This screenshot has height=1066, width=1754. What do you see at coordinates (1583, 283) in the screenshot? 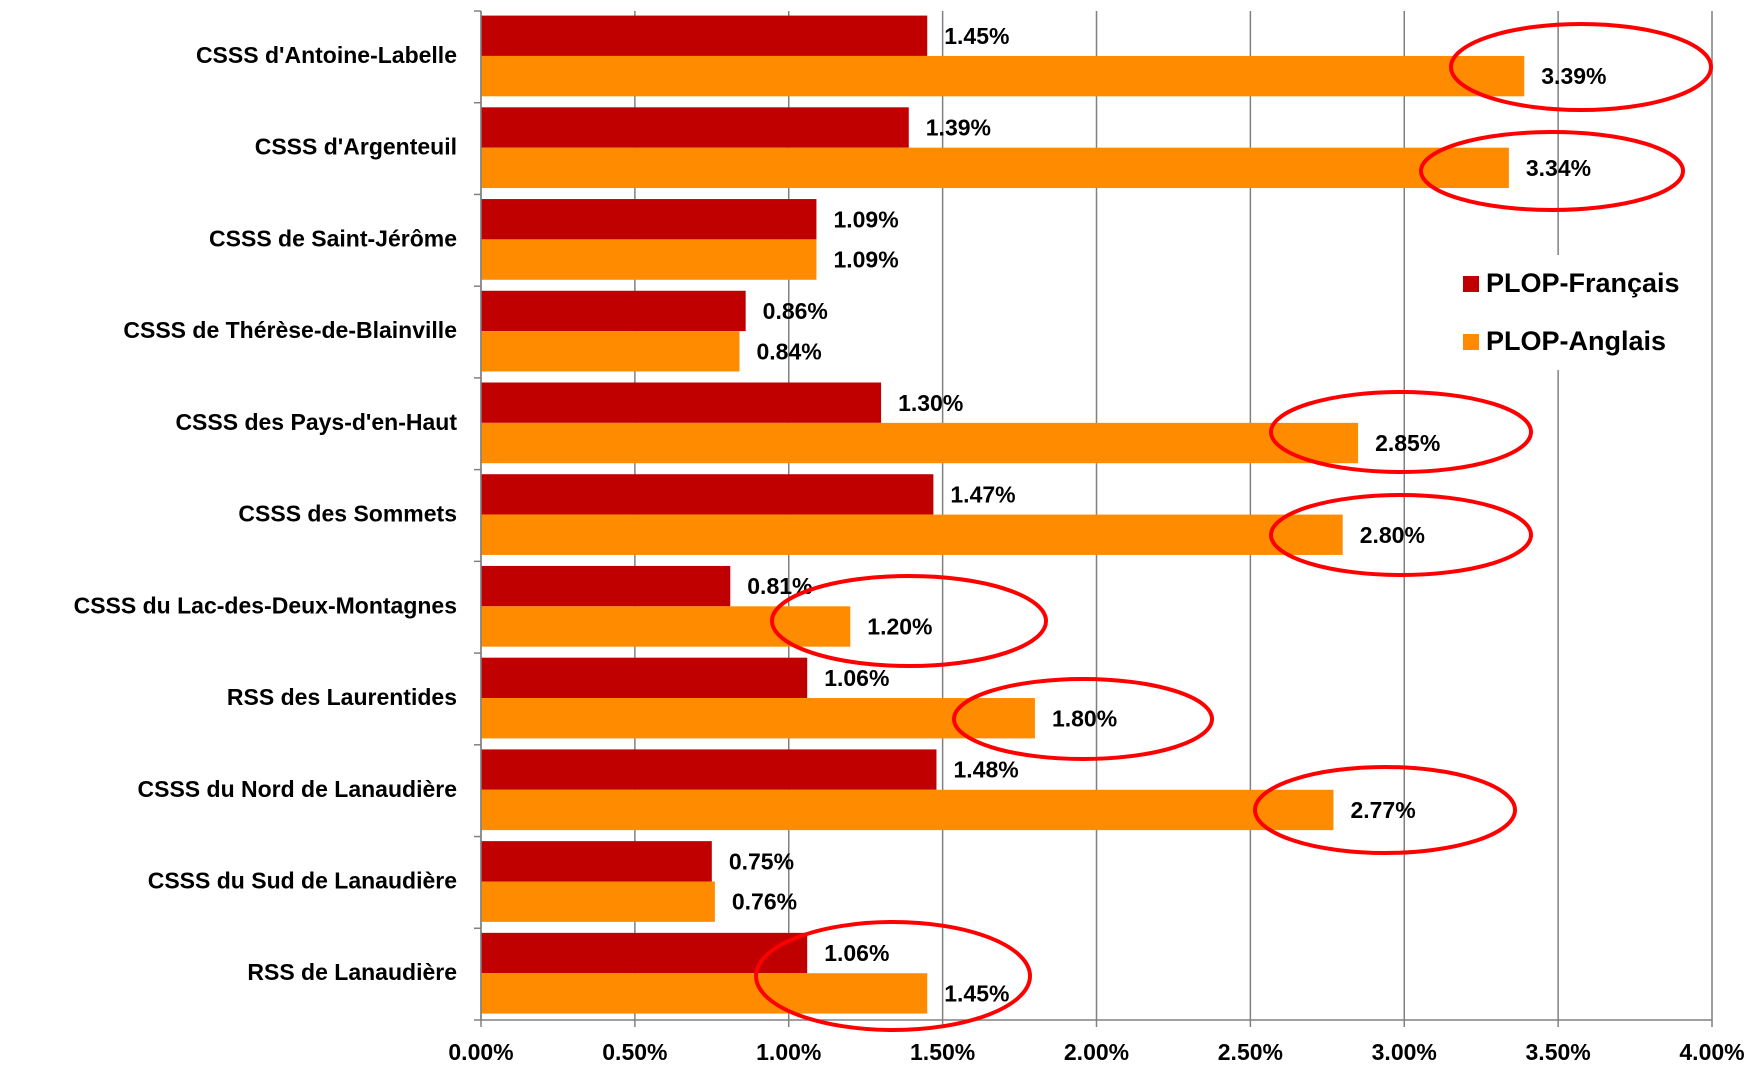
I see `legend-label: PLOP-Français` at bounding box center [1583, 283].